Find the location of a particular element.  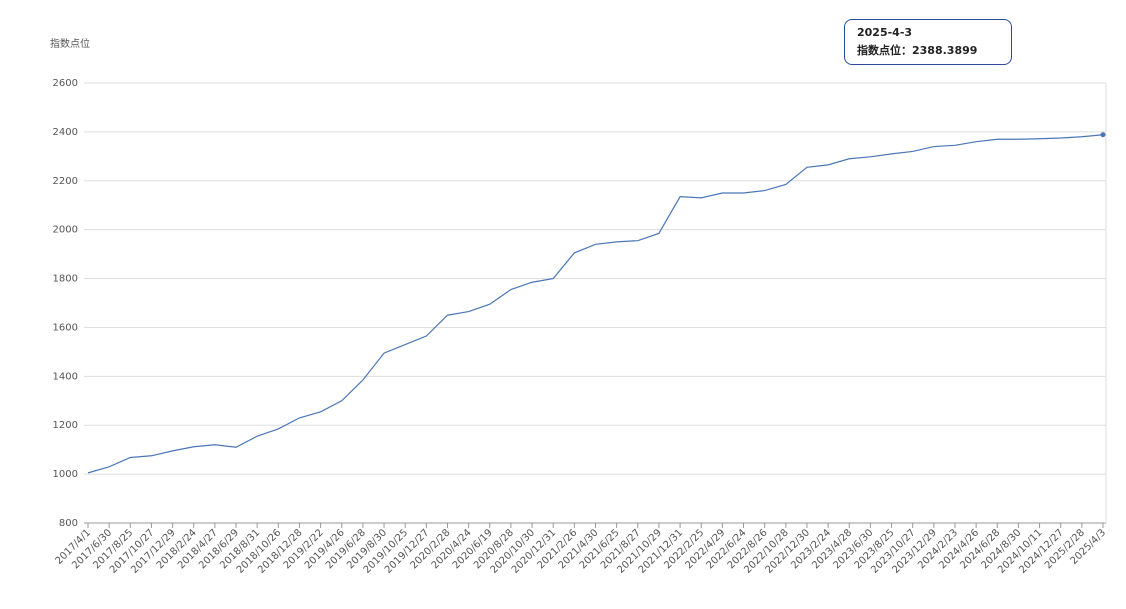

tooltip-date: 2025-4-3 is located at coordinates (885, 32).